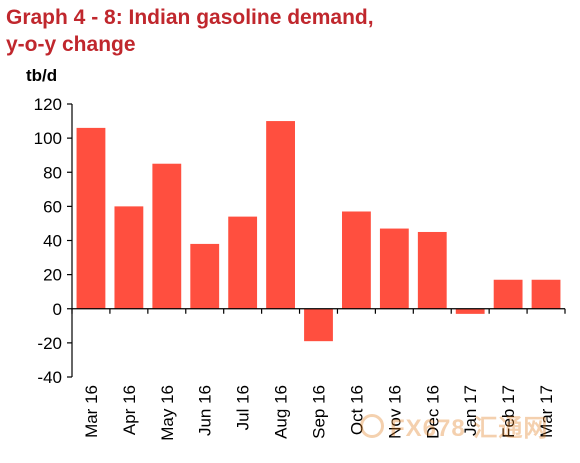 Image resolution: width=580 pixels, height=463 pixels. What do you see at coordinates (470, 410) in the screenshot?
I see `x-tick-label: Jan 17` at bounding box center [470, 410].